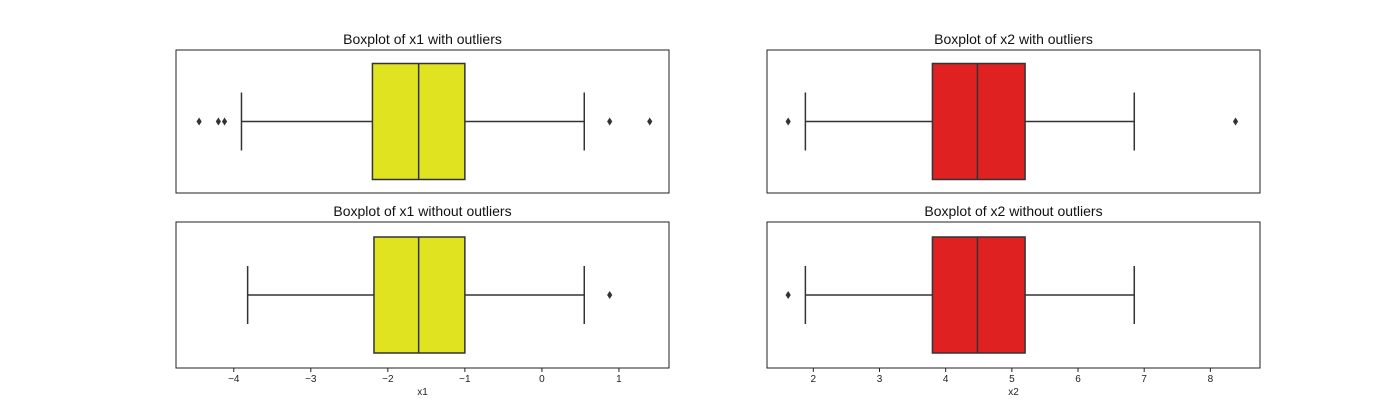 This screenshot has width=1400, height=420. Describe the element at coordinates (1013, 211) in the screenshot. I see `chart-title: Boxplot of x2 without outliers` at that location.